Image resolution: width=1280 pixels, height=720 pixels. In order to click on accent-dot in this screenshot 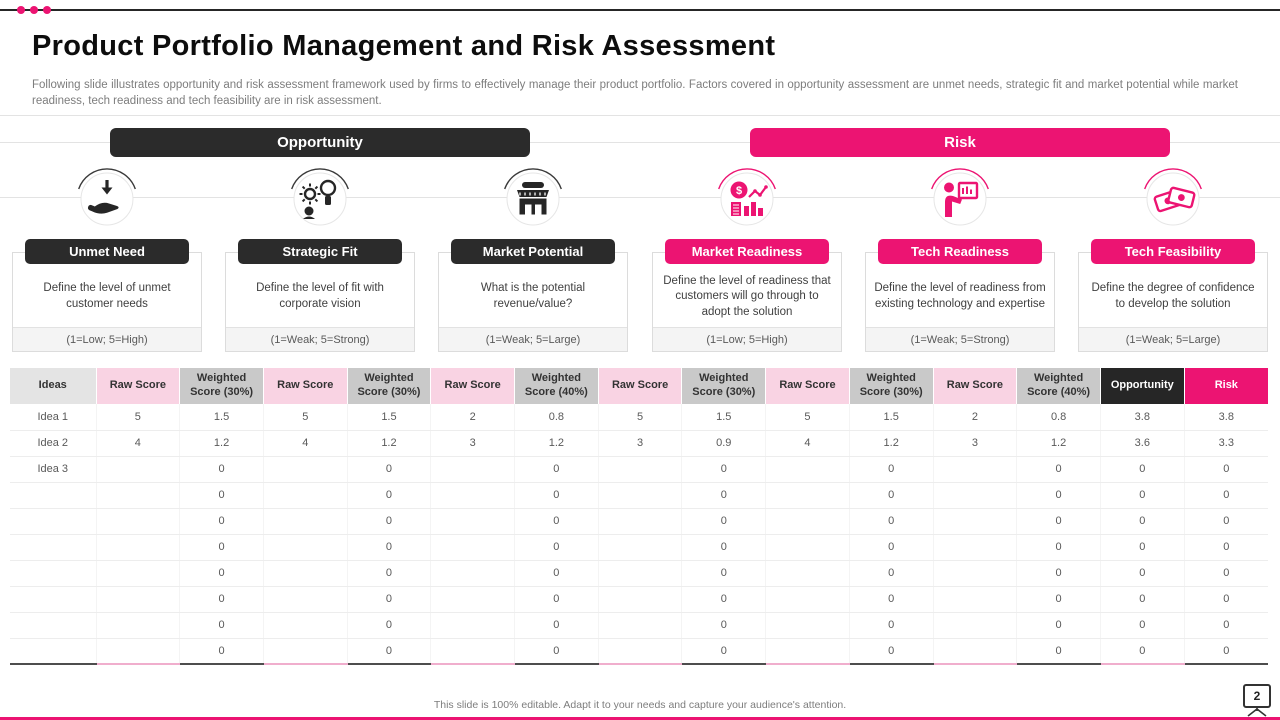, I will do `click(21, 10)`.